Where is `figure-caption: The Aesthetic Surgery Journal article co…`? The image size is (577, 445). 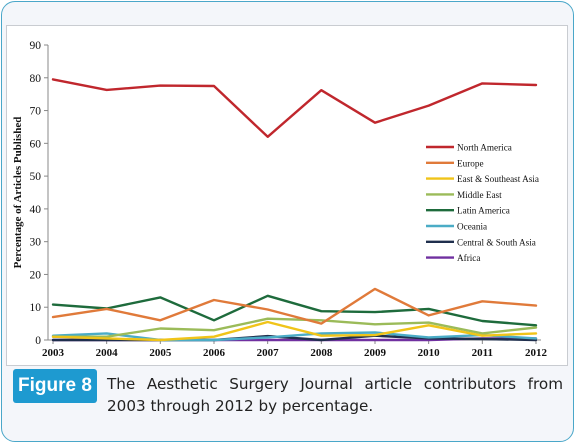 figure-caption: The Aesthetic Surgery Journal article co… is located at coordinates (335, 395).